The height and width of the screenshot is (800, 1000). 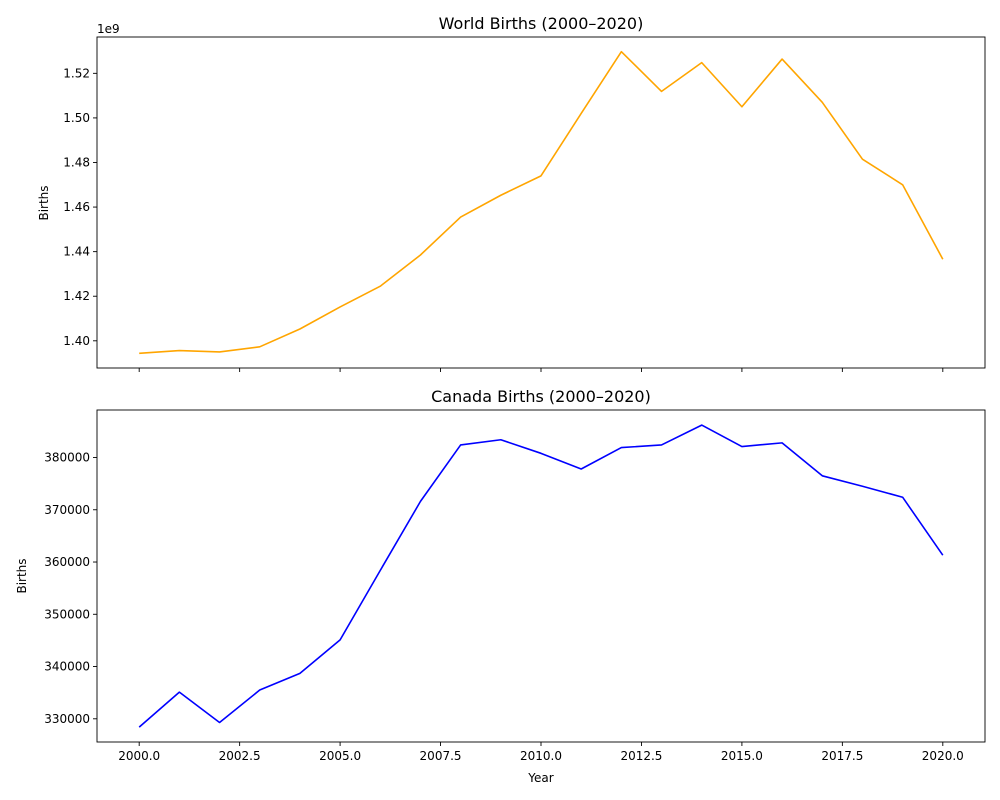 What do you see at coordinates (641, 756) in the screenshot?
I see `canada-x-tick-label: 2012.5` at bounding box center [641, 756].